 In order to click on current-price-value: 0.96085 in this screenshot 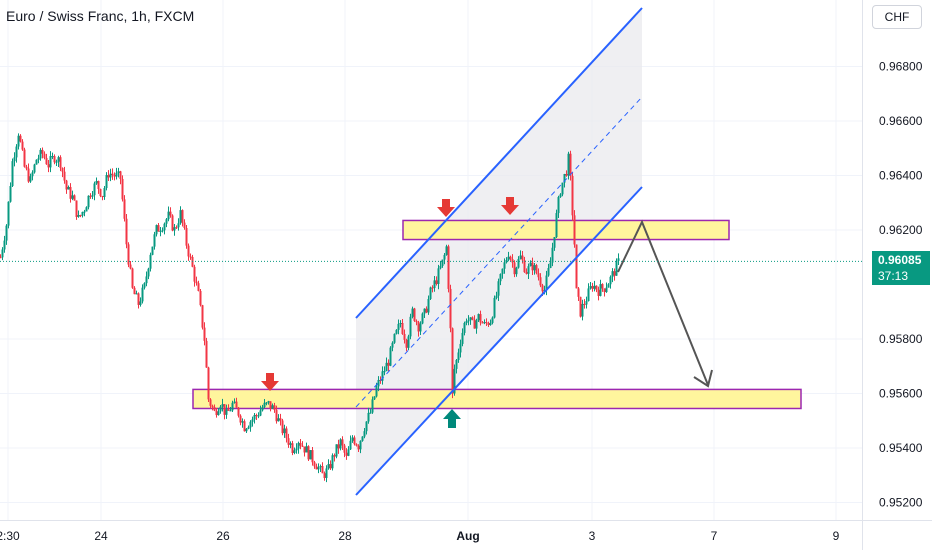, I will do `click(904, 260)`.